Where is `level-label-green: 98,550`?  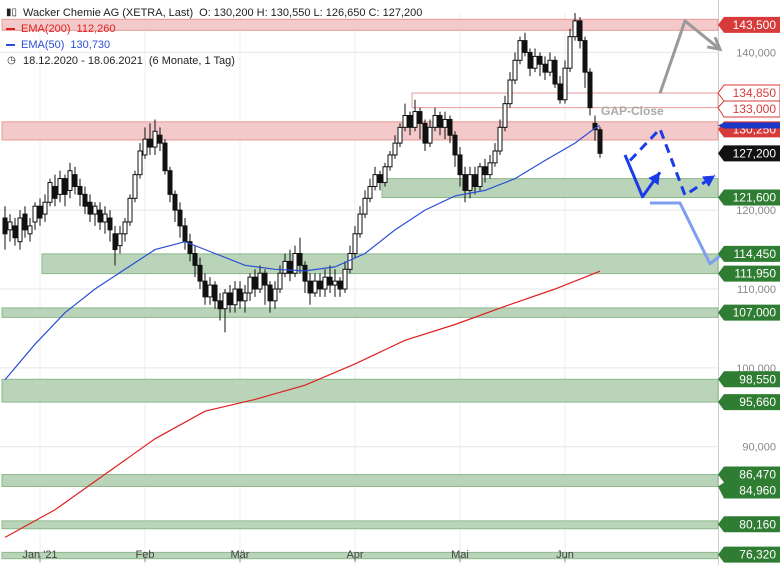 level-label-green: 98,550 is located at coordinates (749, 379).